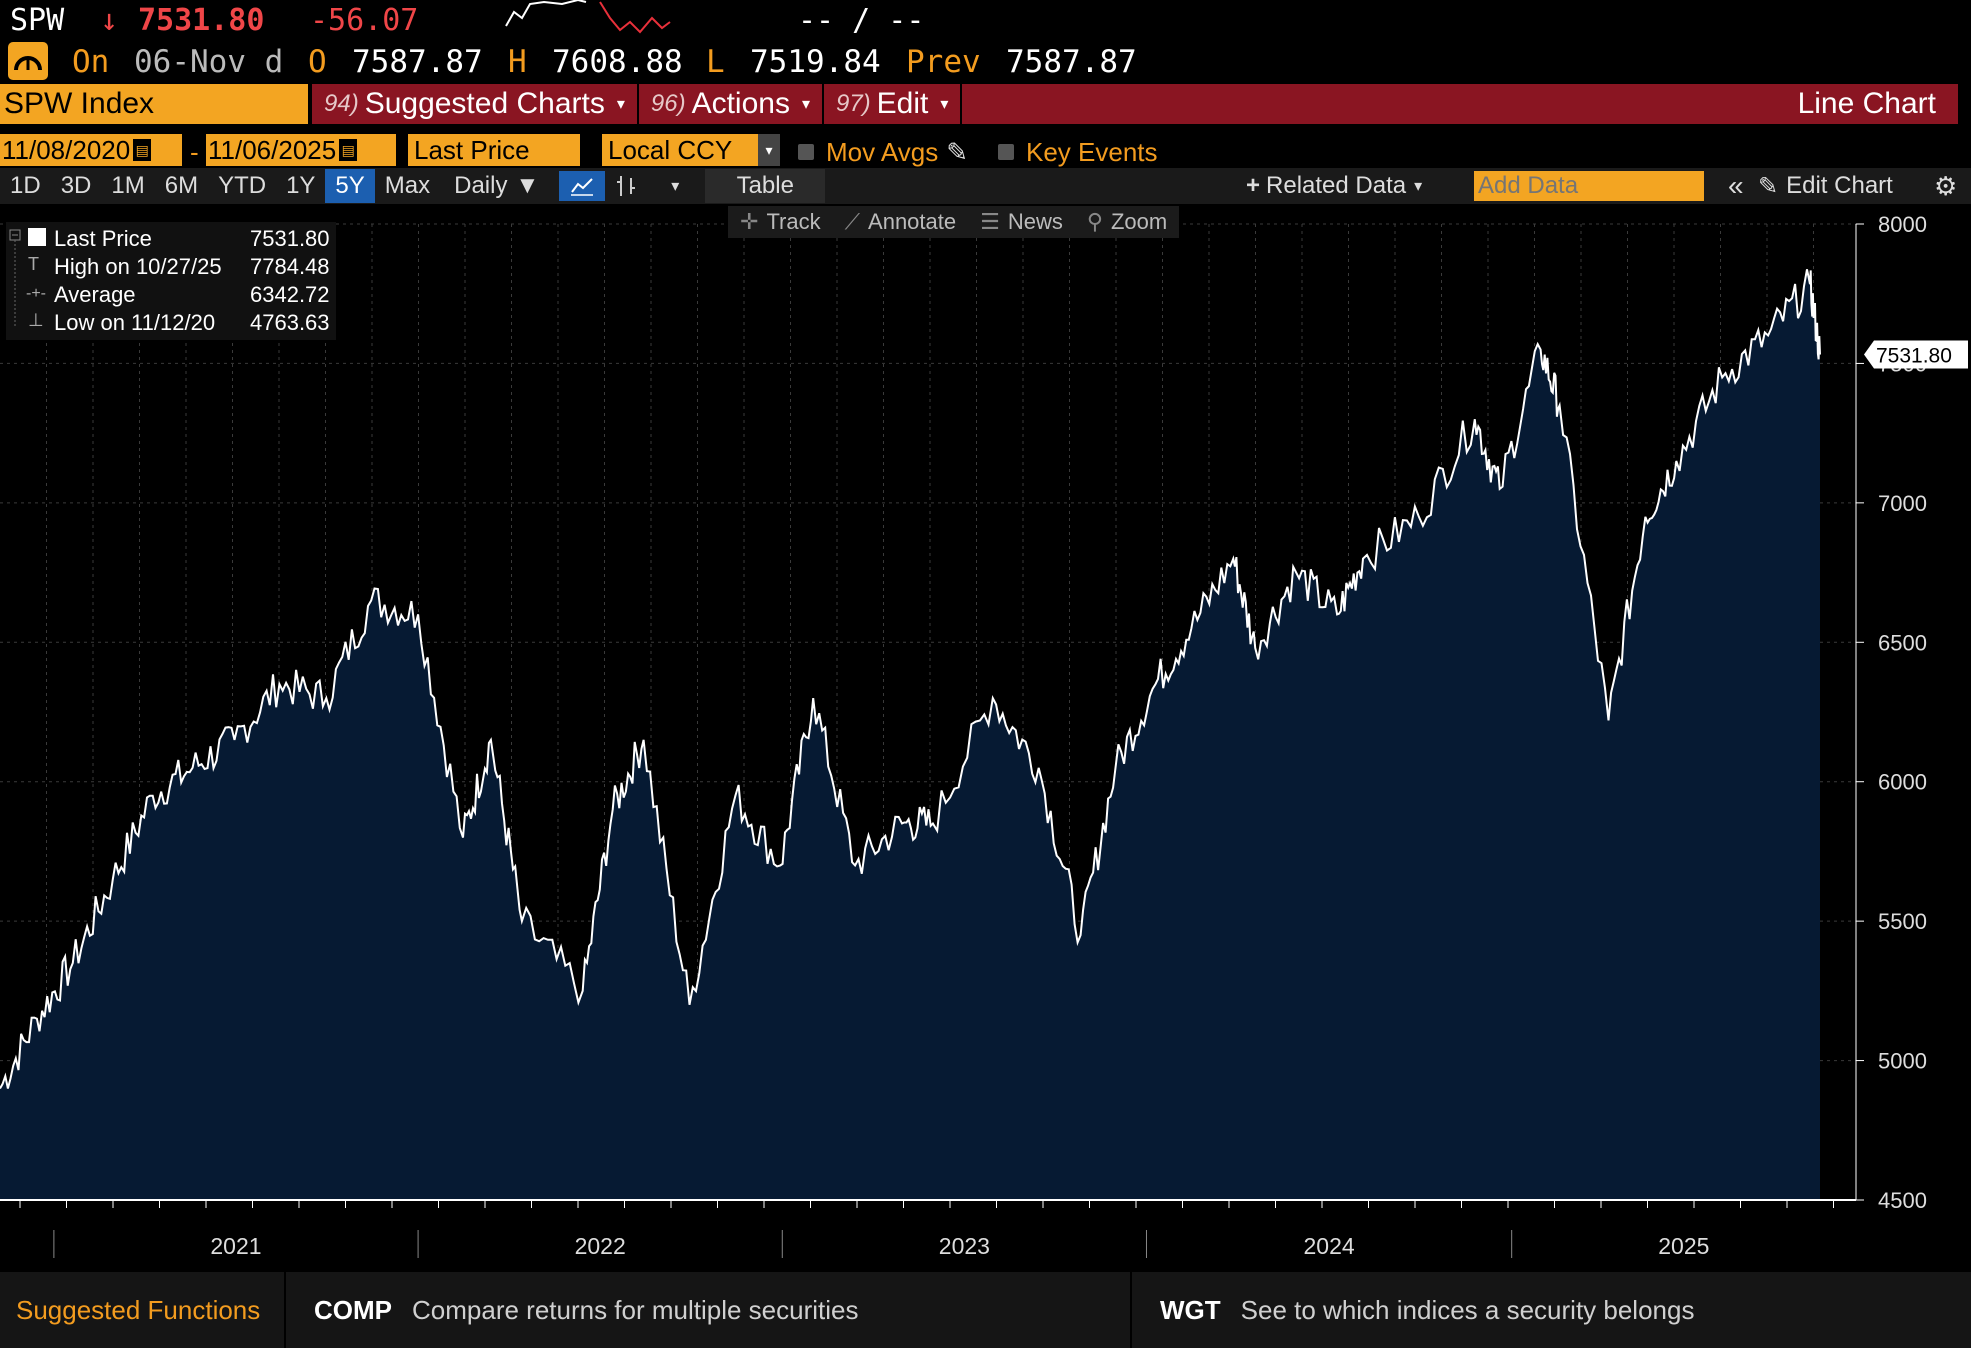 The image size is (1971, 1348). I want to click on x-axis: 2021 2022 2023 2024 2025, so click(926, 1229).